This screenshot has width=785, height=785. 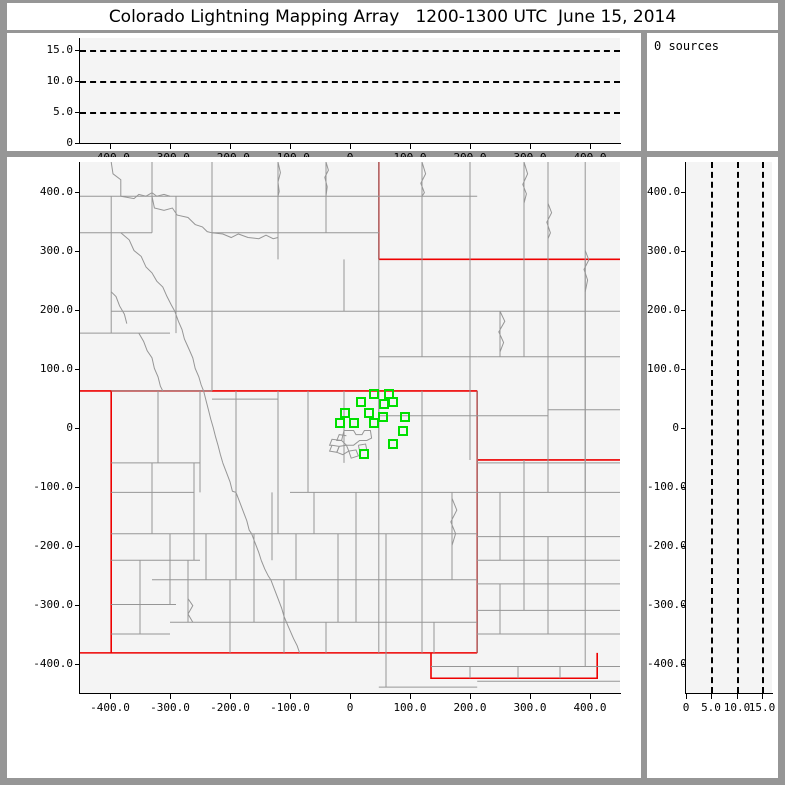 I want to click on x-axis-tick-label: 10.0, so click(x=737, y=707).